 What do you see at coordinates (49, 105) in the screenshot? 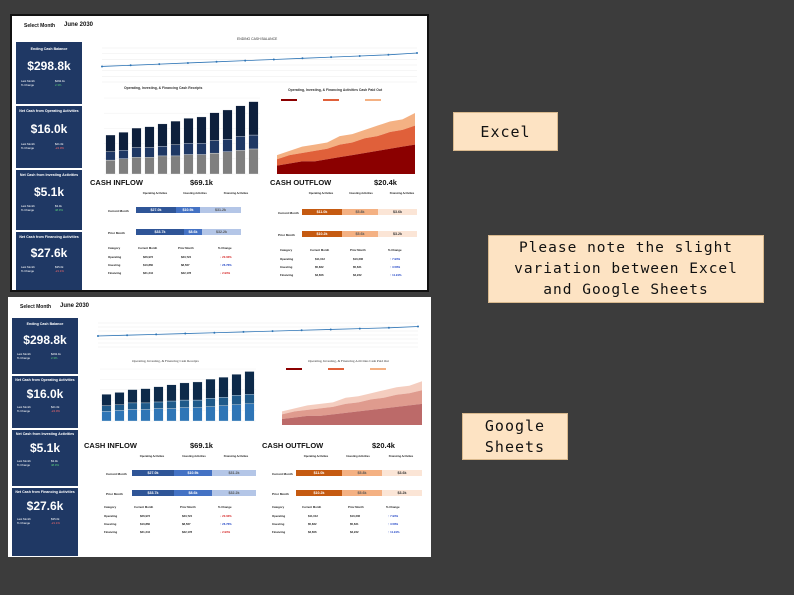
I see `divider` at bounding box center [49, 105].